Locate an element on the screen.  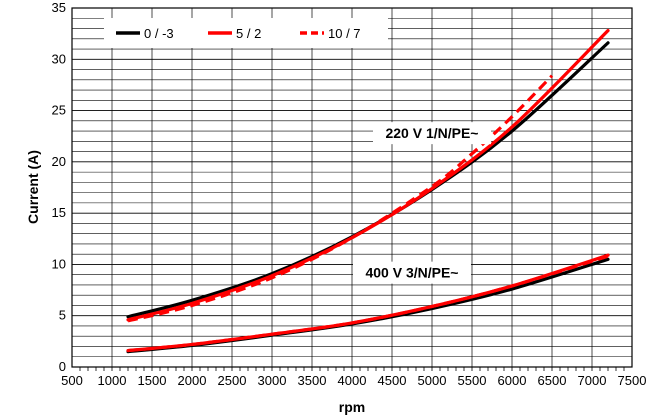
y-tick-label: 5 is located at coordinates (62, 315).